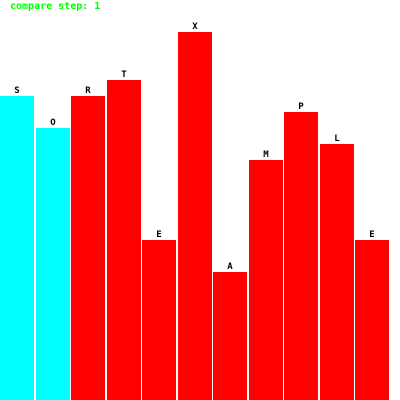 This screenshot has width=400, height=400. Describe the element at coordinates (55, 6) in the screenshot. I see `compare-step-label: compare step: 1` at that location.